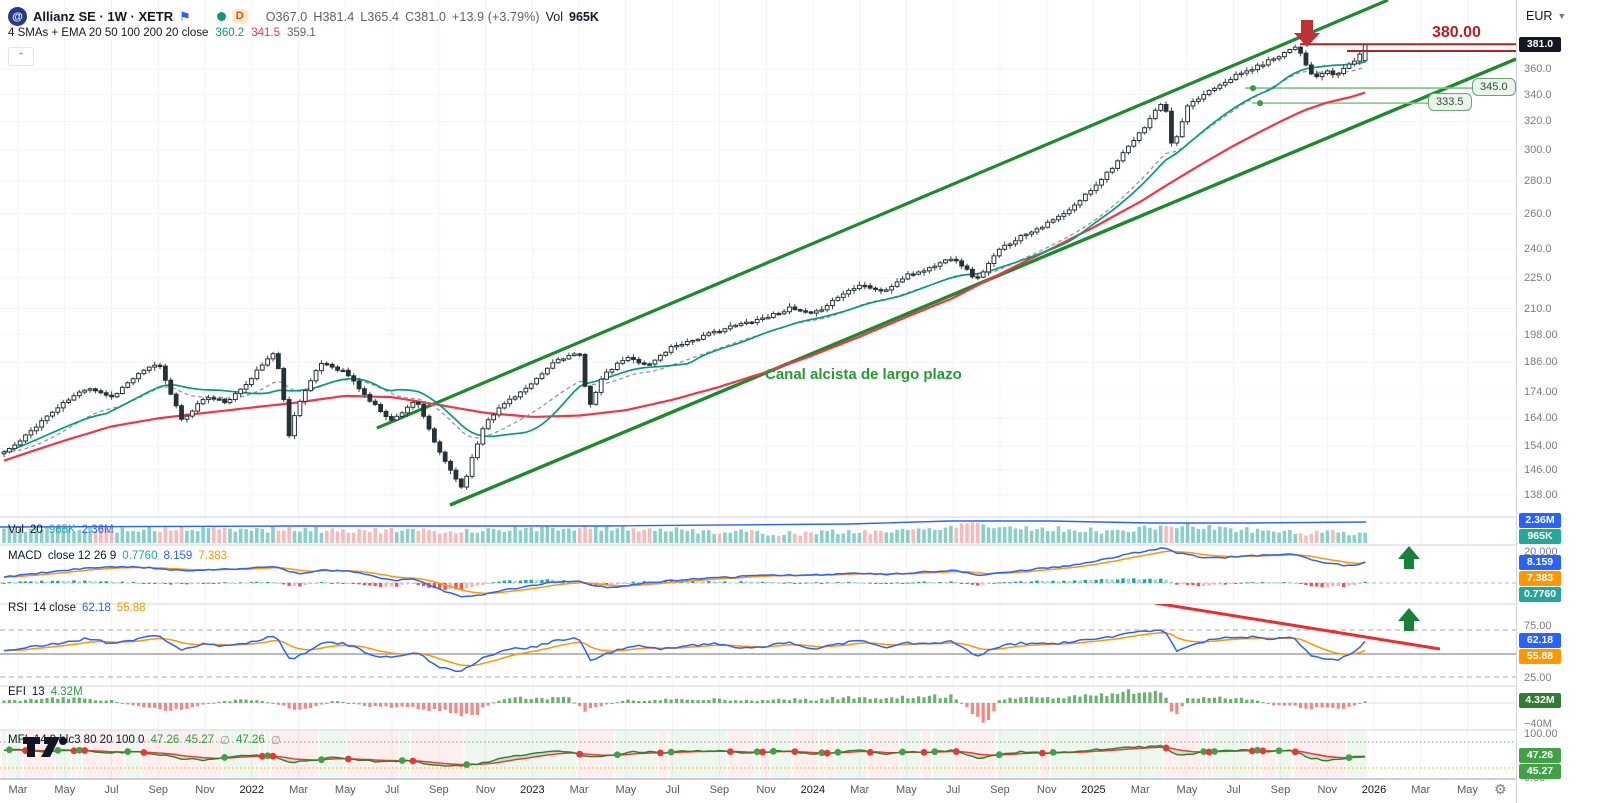 This screenshot has width=1600, height=803. I want to click on efi-param: 13, so click(38, 692).